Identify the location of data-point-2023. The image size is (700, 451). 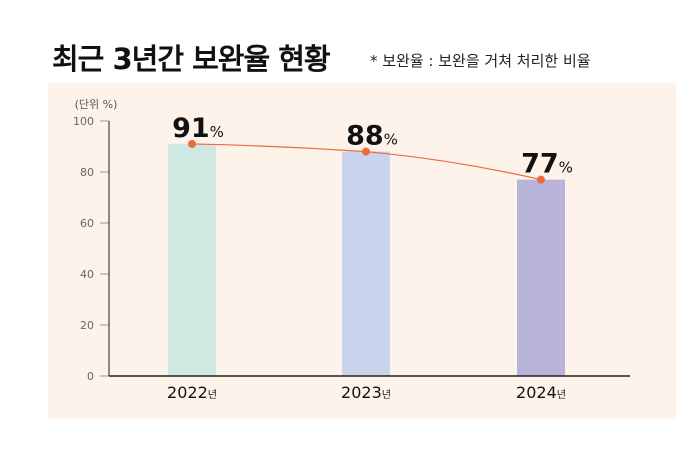
(366, 151).